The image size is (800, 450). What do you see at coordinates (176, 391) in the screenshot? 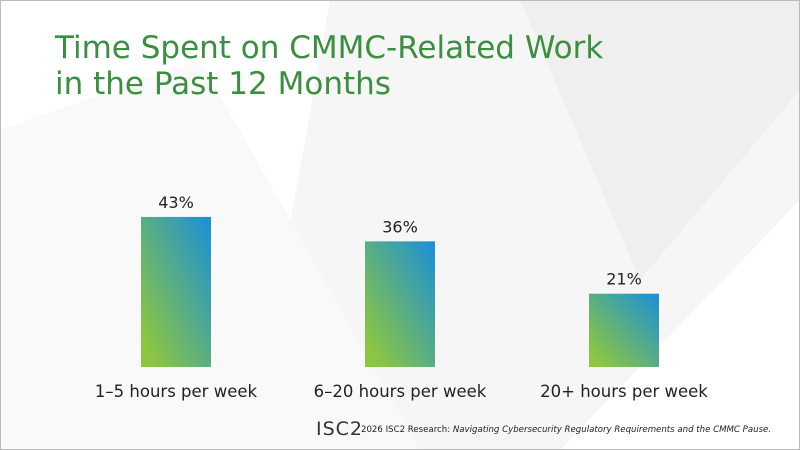
I see `x-tick-label: 1–5 hours per week` at bounding box center [176, 391].